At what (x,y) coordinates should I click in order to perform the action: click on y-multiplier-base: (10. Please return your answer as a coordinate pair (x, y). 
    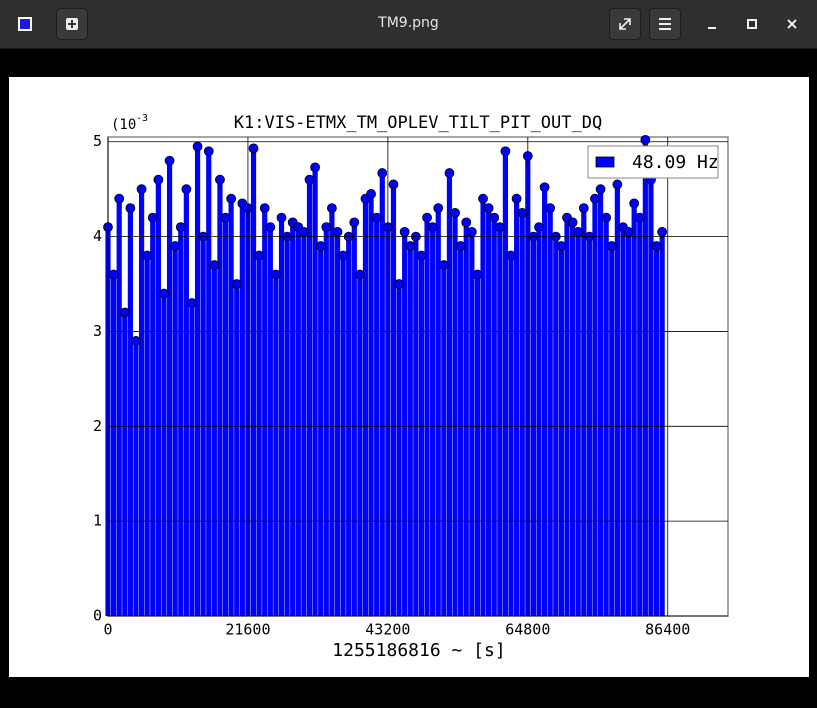
    Looking at the image, I should click on (123, 125).